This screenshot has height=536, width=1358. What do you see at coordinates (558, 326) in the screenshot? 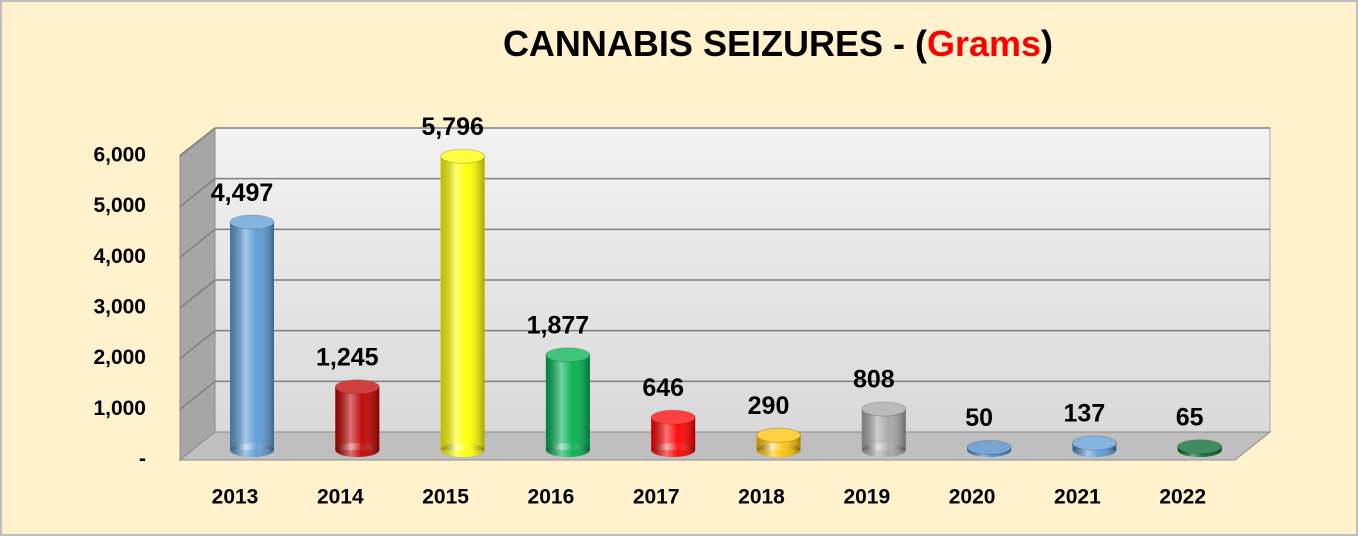
I see `value-label: 1,877` at bounding box center [558, 326].